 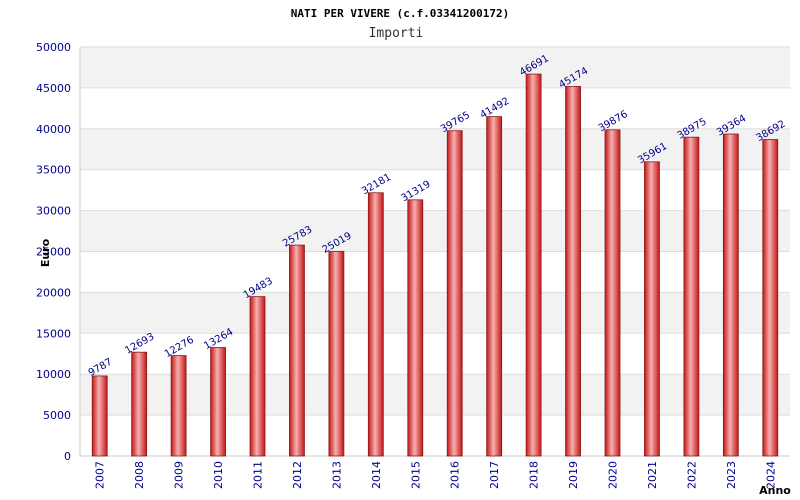 What do you see at coordinates (613, 475) in the screenshot?
I see `x-tick-label: 2020` at bounding box center [613, 475].